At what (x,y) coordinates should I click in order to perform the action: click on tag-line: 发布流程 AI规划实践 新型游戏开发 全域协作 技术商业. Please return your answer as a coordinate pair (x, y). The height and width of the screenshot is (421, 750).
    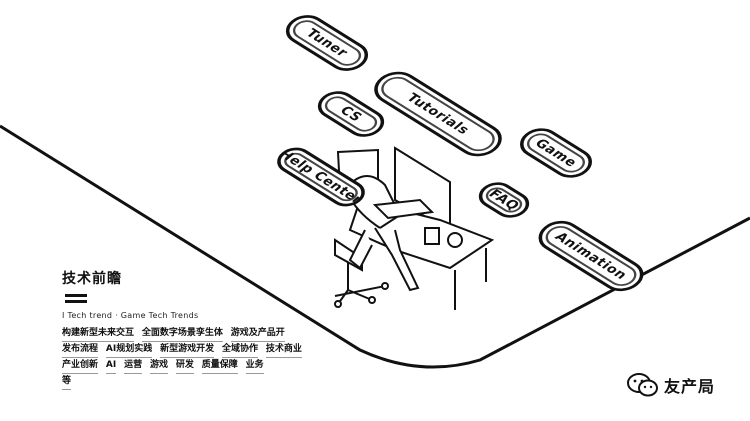
    Looking at the image, I should click on (197, 350).